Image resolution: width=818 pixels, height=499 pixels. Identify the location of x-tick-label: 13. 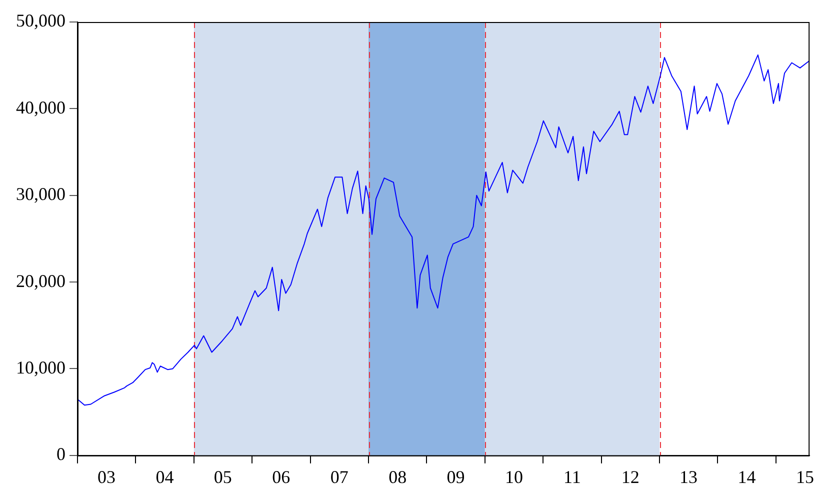
(689, 476).